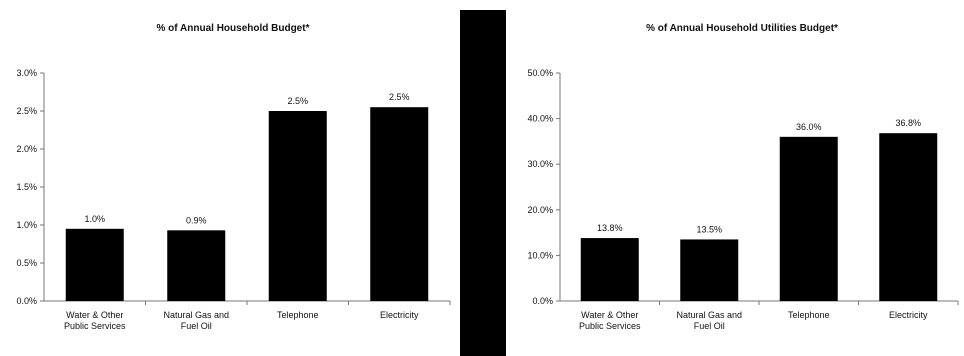 The height and width of the screenshot is (356, 964). I want to click on right-chart-title: % of Annual Household Utilities Budget*, so click(742, 28).